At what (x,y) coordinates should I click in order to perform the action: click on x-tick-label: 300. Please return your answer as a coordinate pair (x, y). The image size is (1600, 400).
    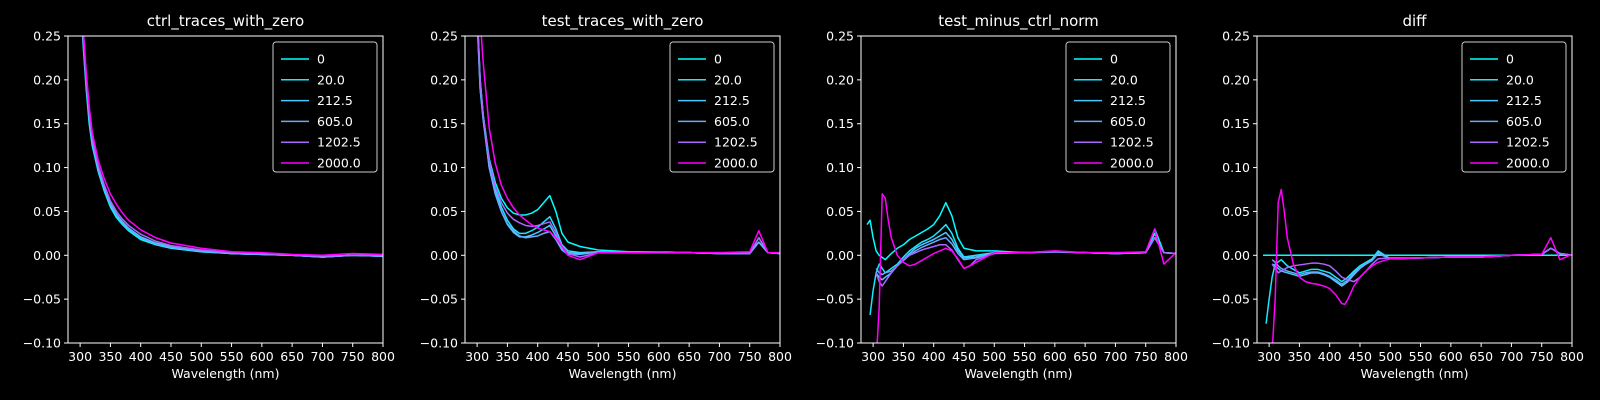
    Looking at the image, I should click on (80, 356).